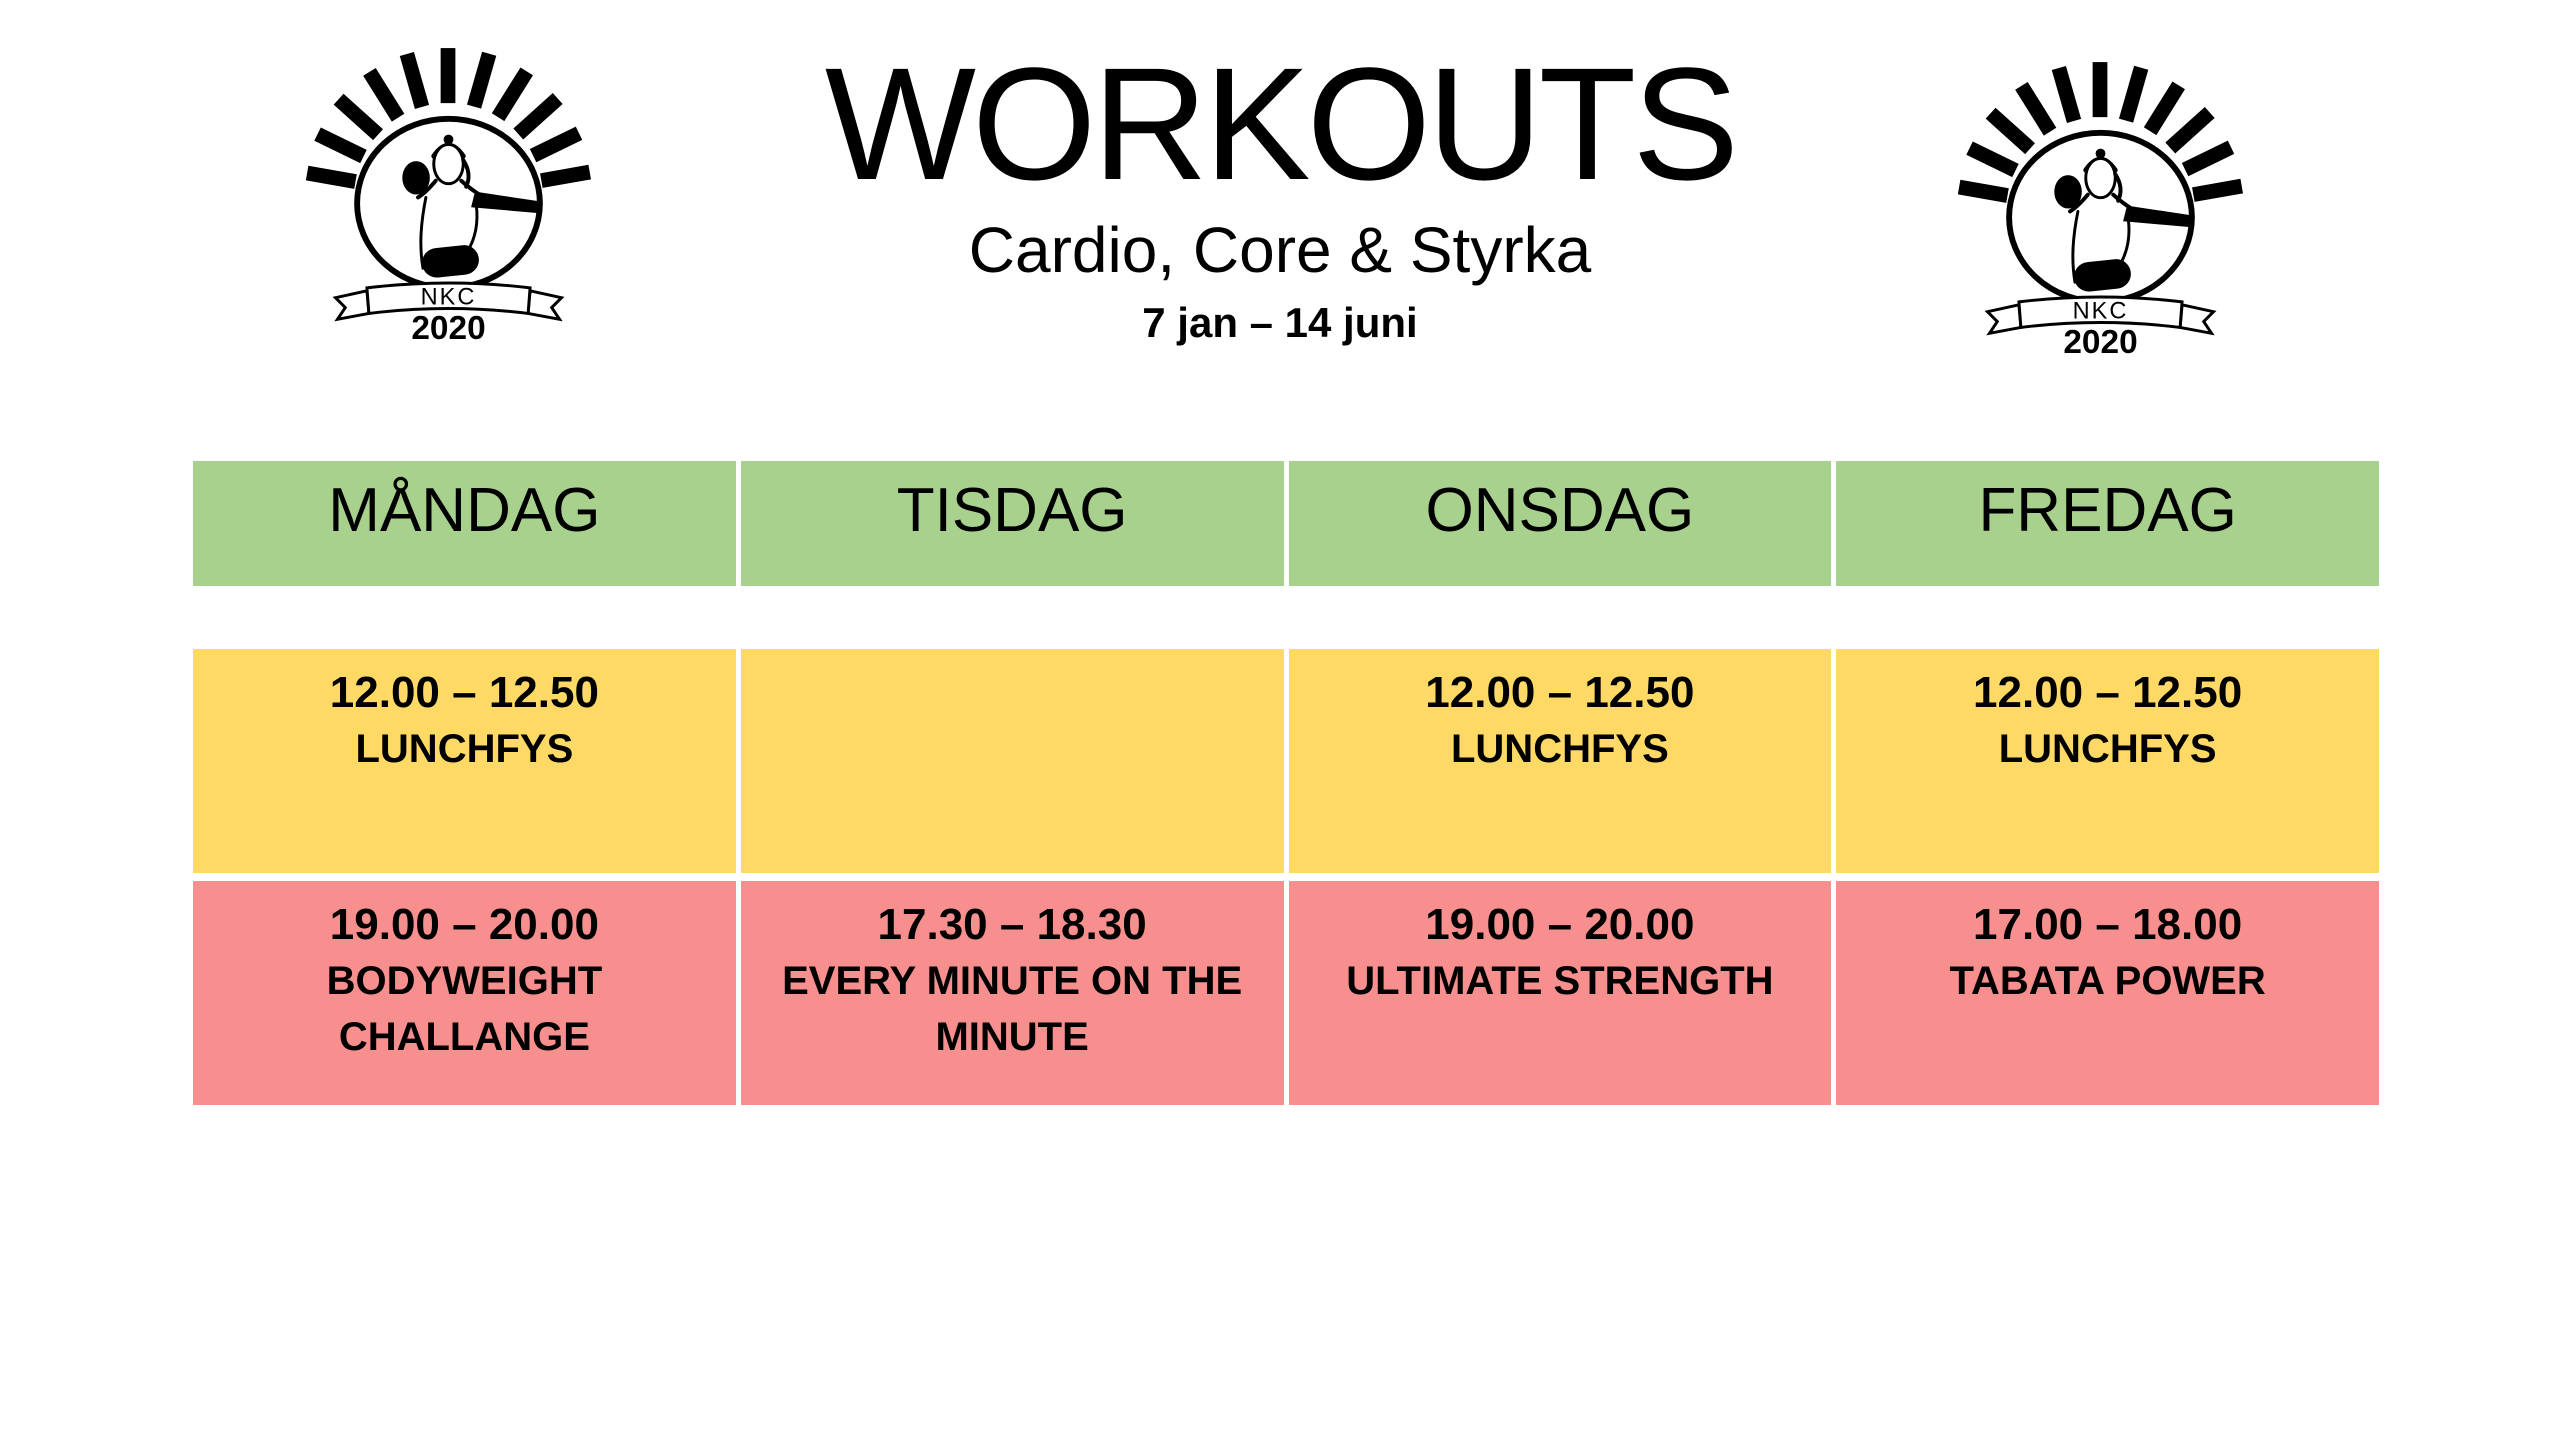 This screenshot has height=1440, width=2560. Describe the element at coordinates (1012, 1009) in the screenshot. I see `cell-activity: EVERY MINUTE ON THE MINUTE` at that location.